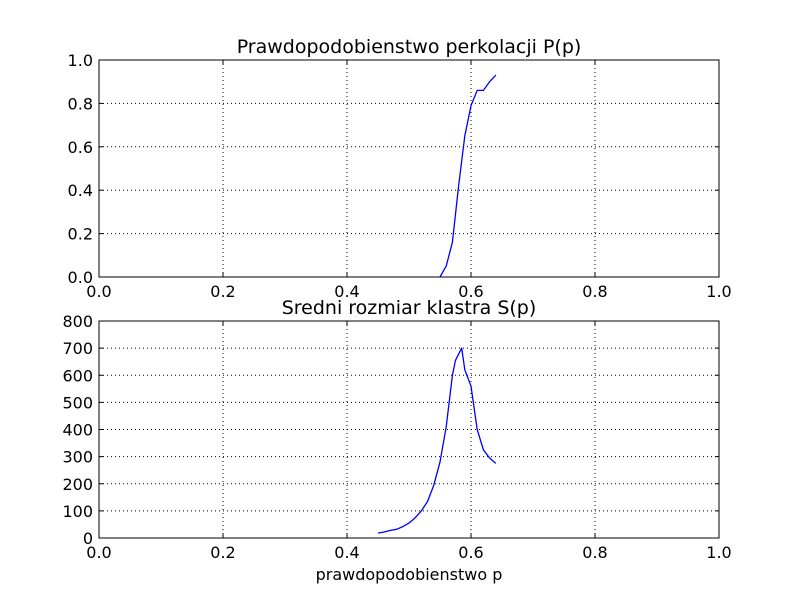  I want to click on y-tick-label: 0.2, so click(80, 234).